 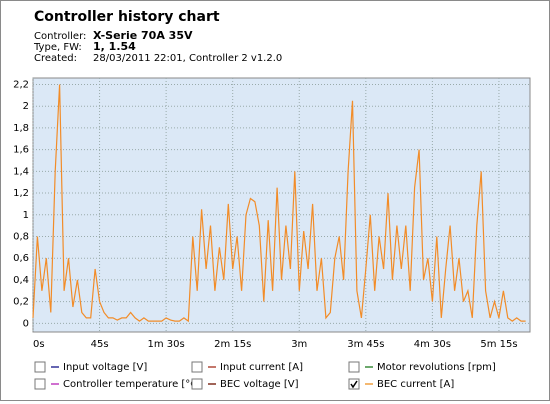 I want to click on info-value: 1, 1.54, so click(x=114, y=46).